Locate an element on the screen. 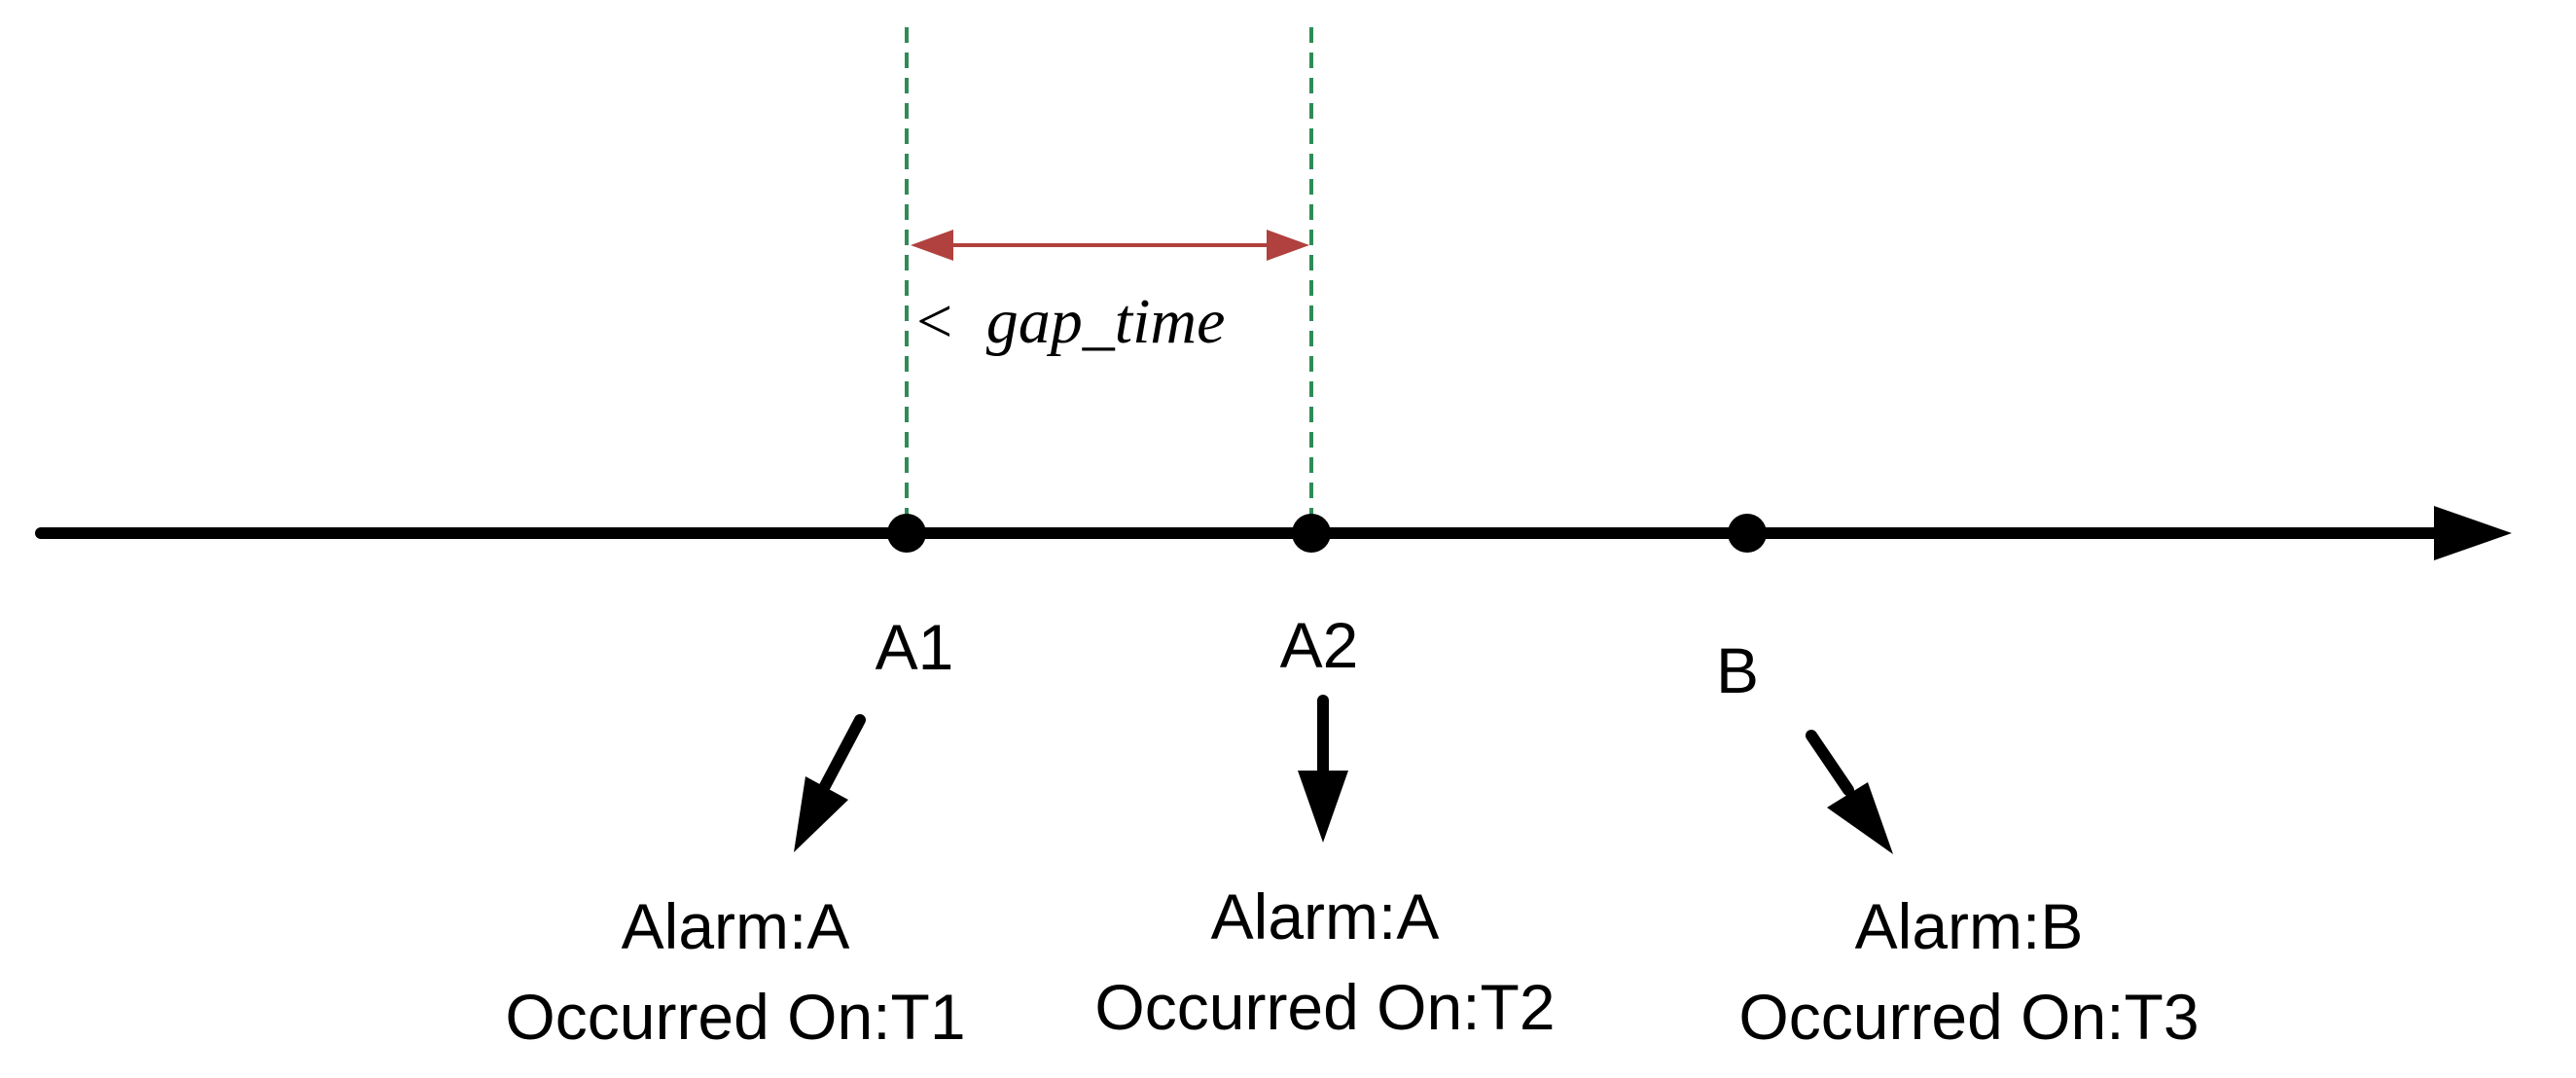  alarm-occurred-b: Occurred On:T3 is located at coordinates (1968, 1017).